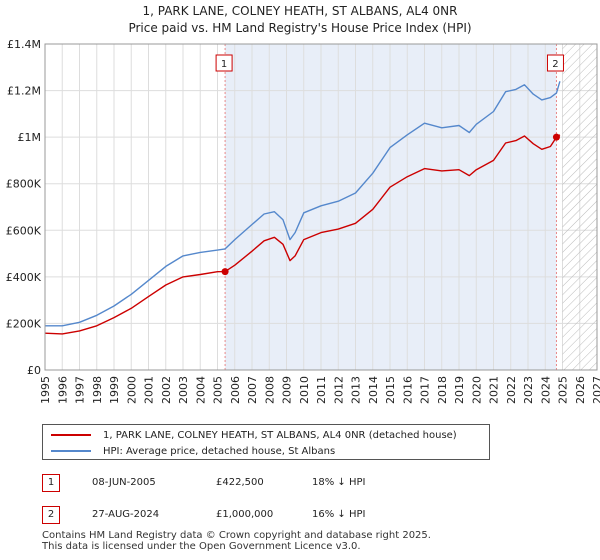 The width and height of the screenshot is (600, 560). Describe the element at coordinates (580, 390) in the screenshot. I see `x-tick-label: 2026` at that location.